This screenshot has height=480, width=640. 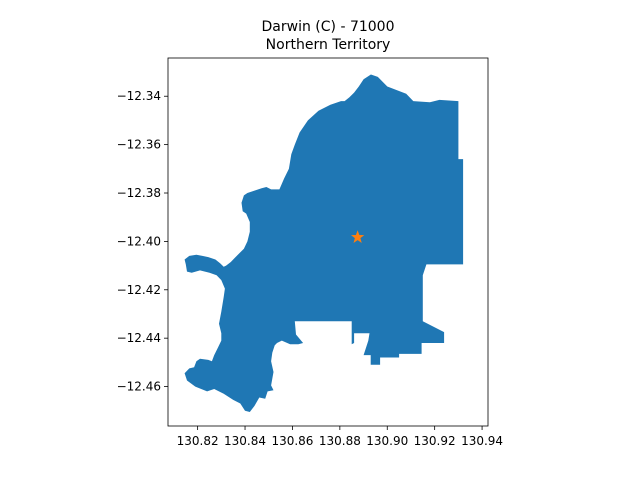 What do you see at coordinates (328, 45) in the screenshot?
I see `map-title-line-2: Northern Territory` at bounding box center [328, 45].